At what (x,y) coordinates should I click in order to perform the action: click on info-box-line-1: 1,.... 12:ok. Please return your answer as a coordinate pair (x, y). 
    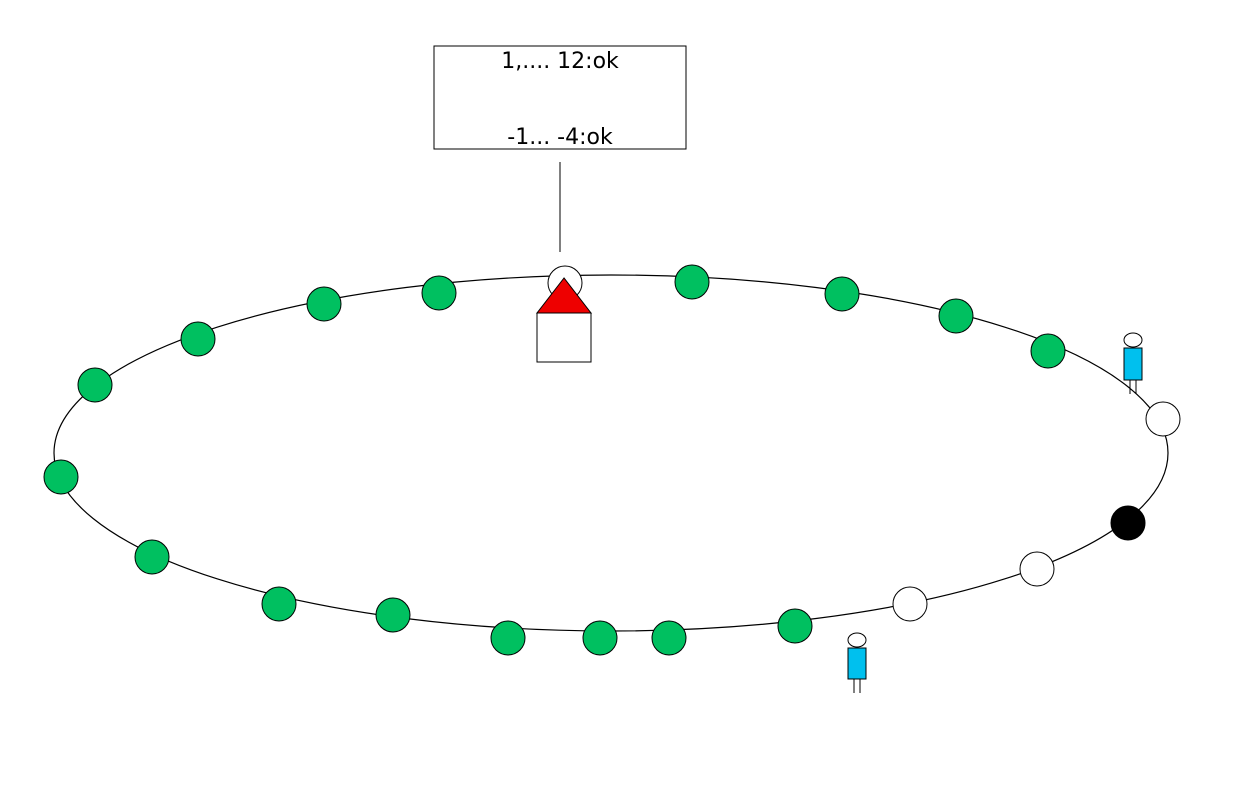
    Looking at the image, I should click on (560, 61).